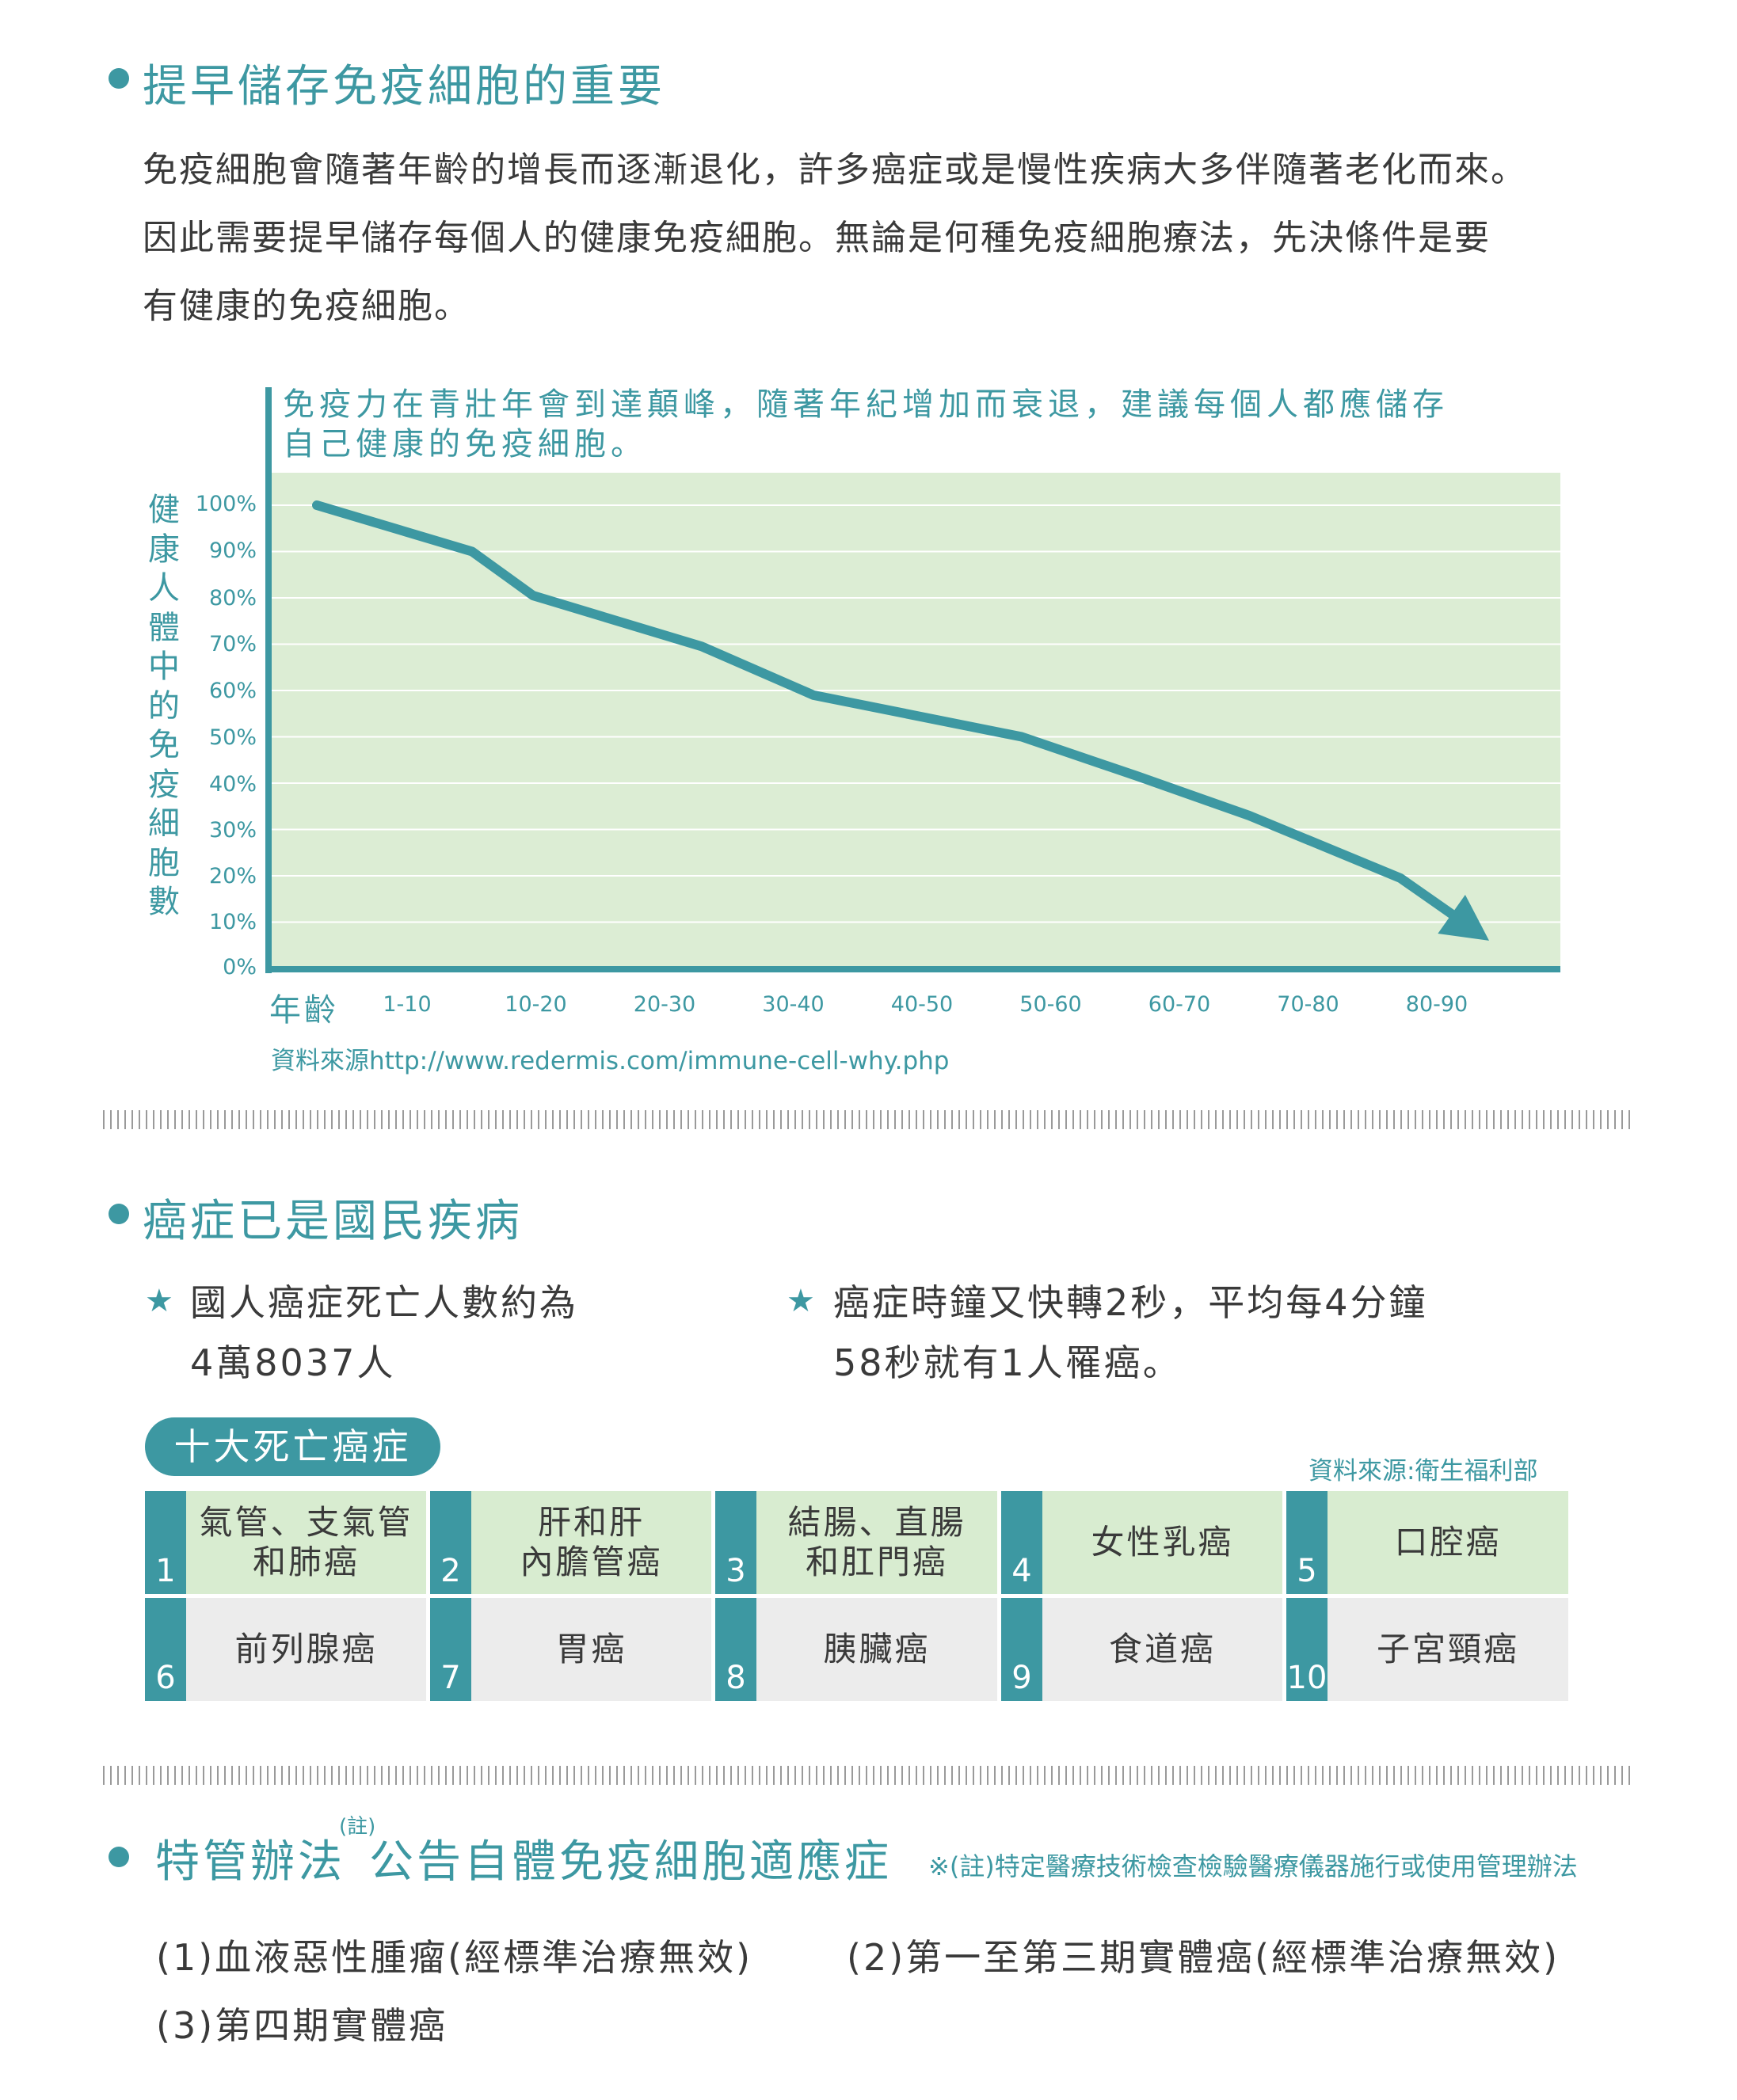  What do you see at coordinates (1021, 1571) in the screenshot?
I see `cancer-rank-number: 4` at bounding box center [1021, 1571].